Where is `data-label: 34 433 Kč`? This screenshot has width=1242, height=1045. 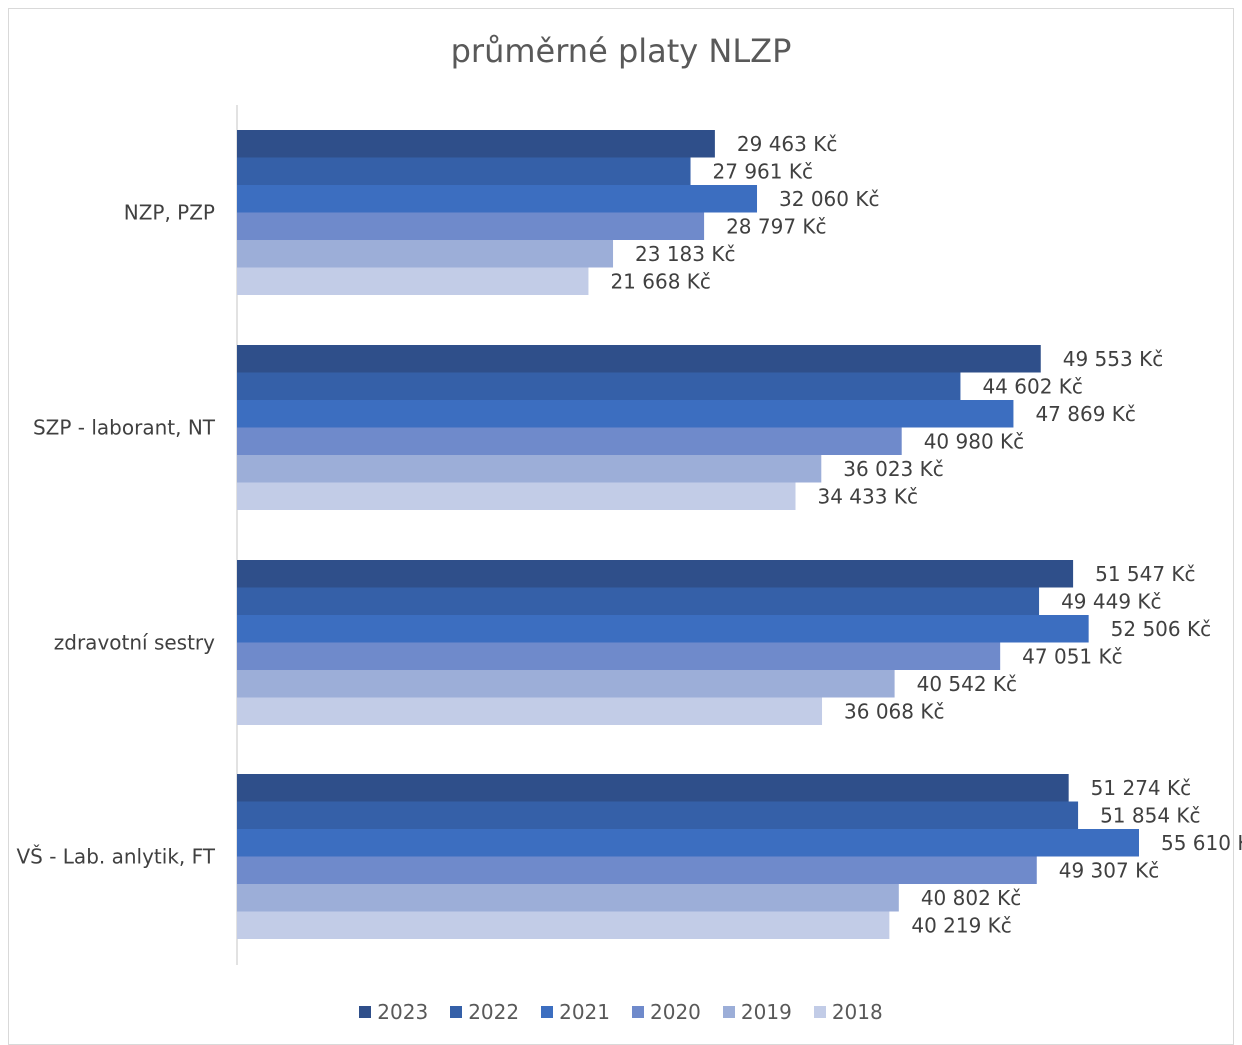 data-label: 34 433 Kč is located at coordinates (868, 496).